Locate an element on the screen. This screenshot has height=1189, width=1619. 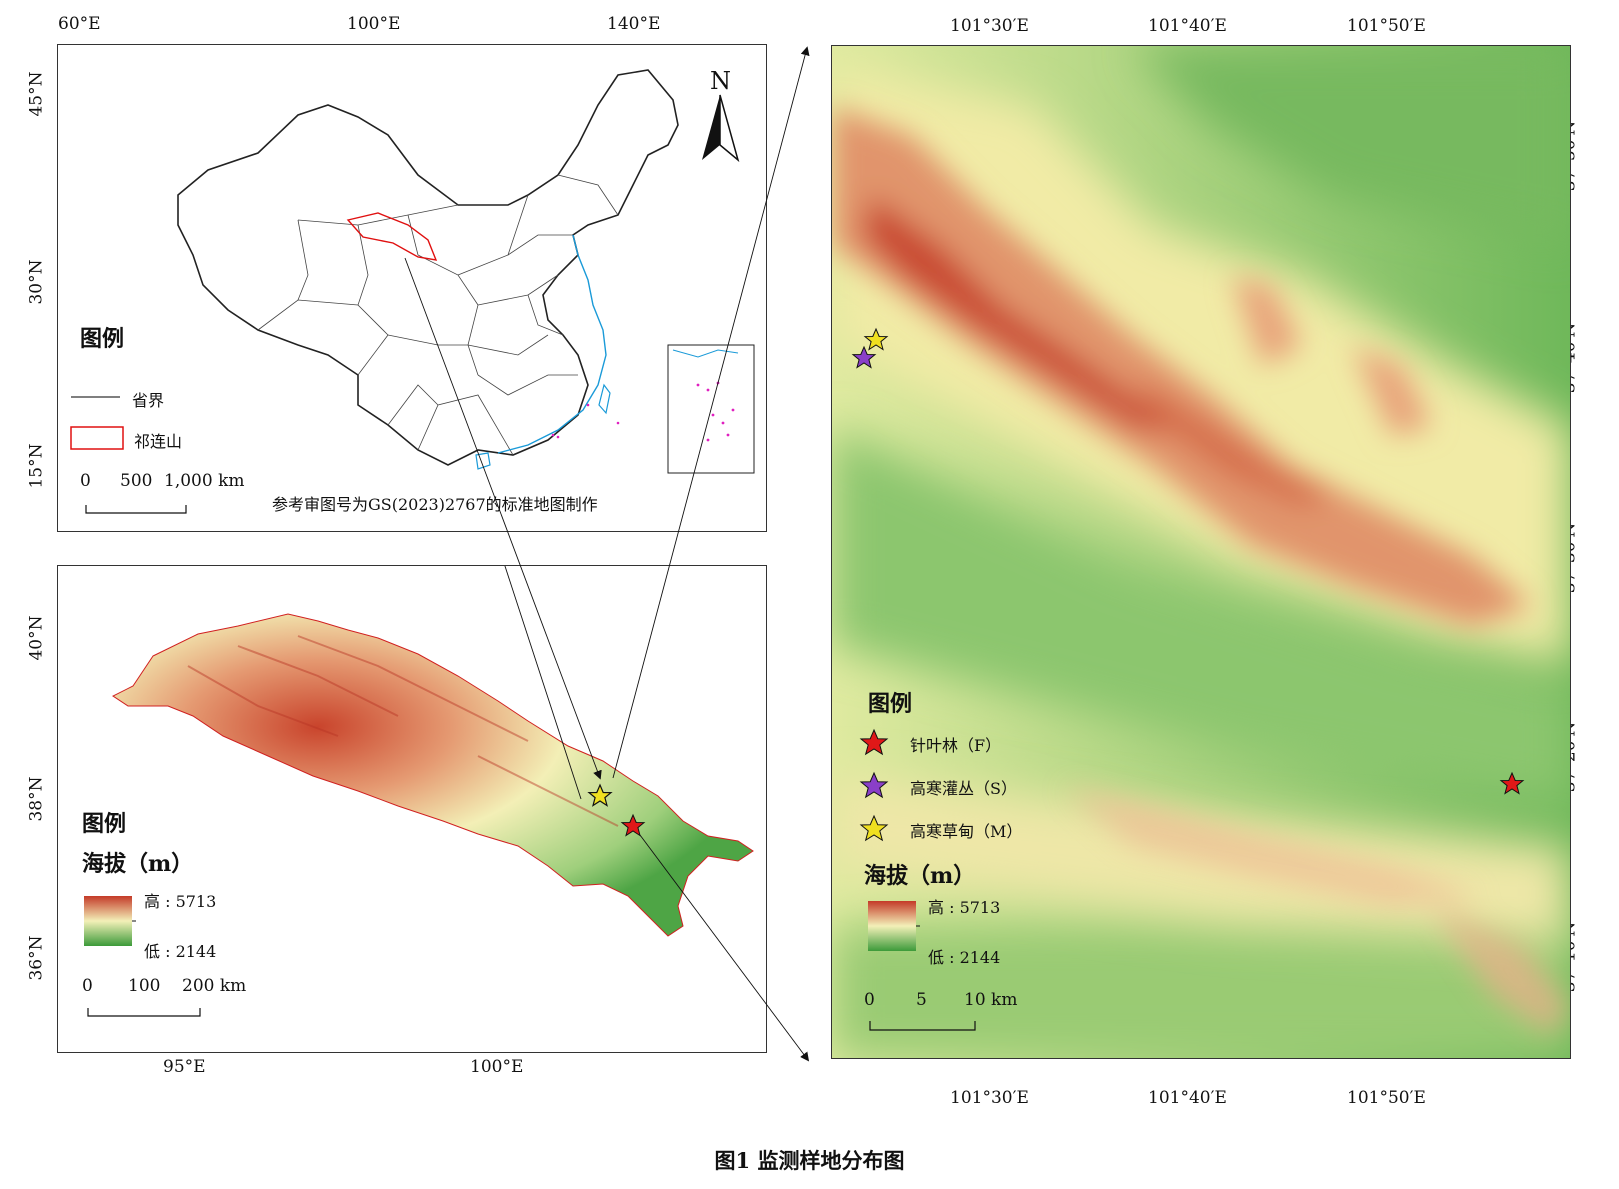
legend-province-label: 省界 is located at coordinates (148, 400).